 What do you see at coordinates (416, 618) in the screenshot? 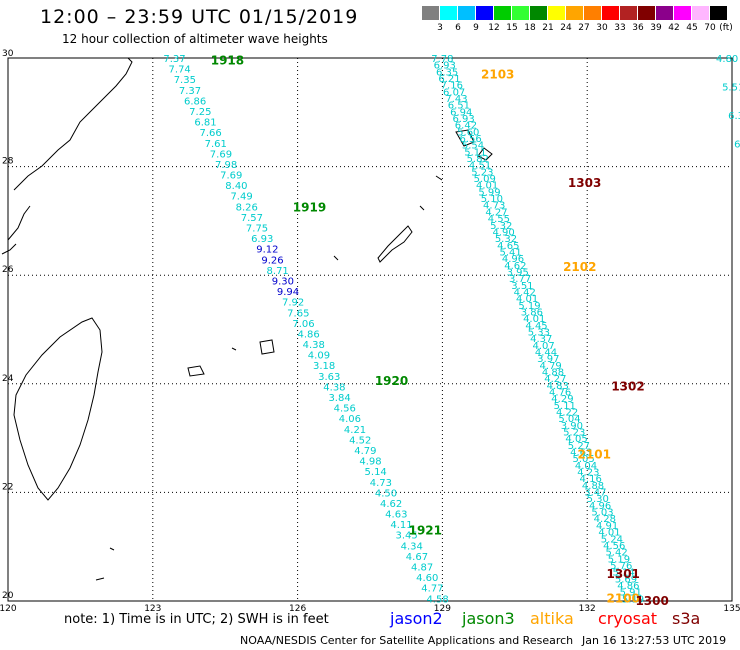
I see `legend-jason2: jason2` at bounding box center [416, 618].